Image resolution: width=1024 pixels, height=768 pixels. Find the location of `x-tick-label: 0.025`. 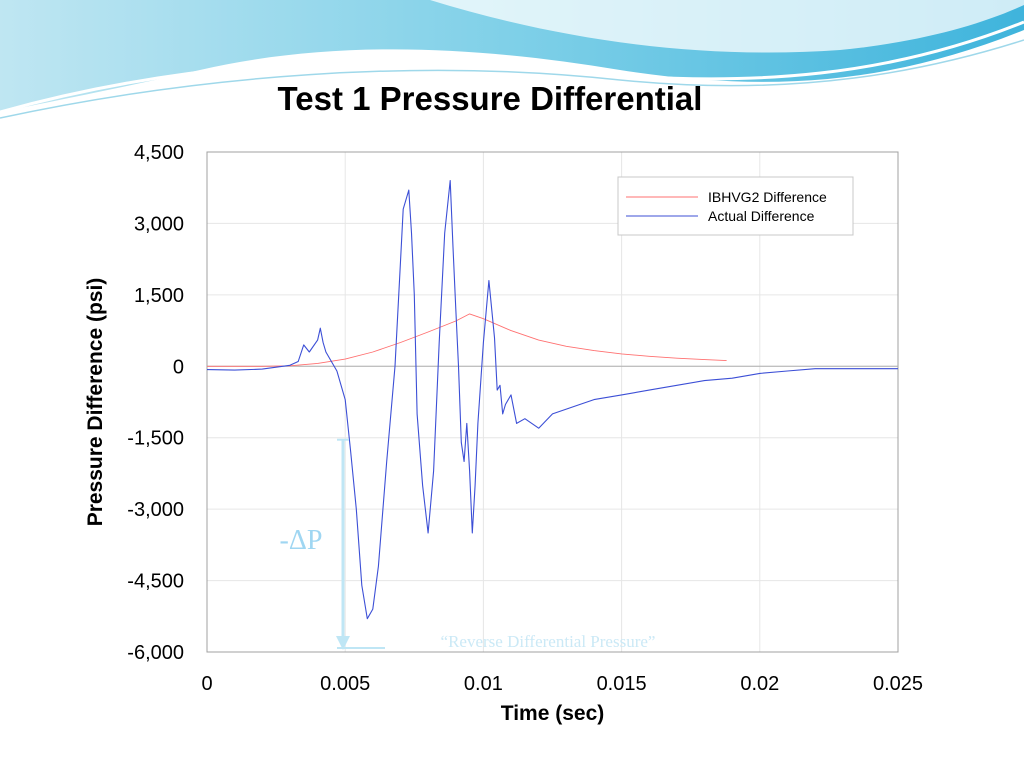

x-tick-label: 0.025 is located at coordinates (898, 684).